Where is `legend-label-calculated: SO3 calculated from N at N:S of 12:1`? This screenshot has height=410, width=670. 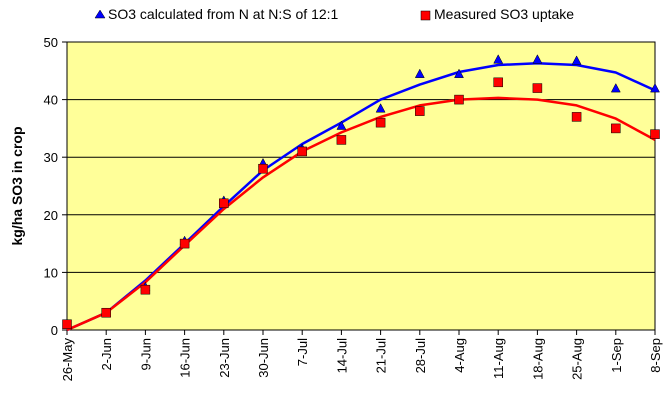 legend-label-calculated: SO3 calculated from N at N:S of 12:1 is located at coordinates (223, 14).